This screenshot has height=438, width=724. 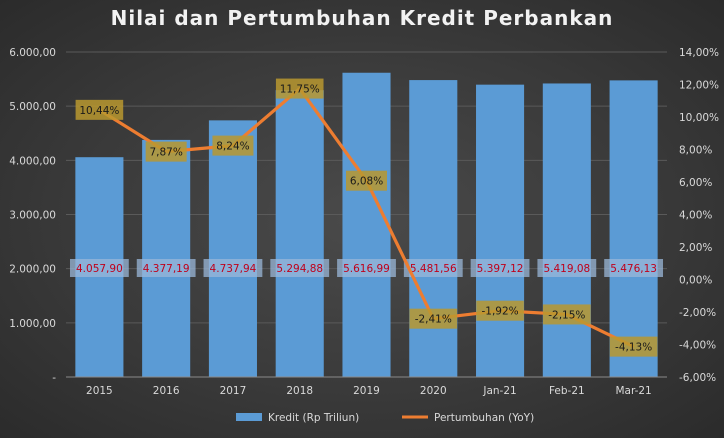 What do you see at coordinates (313, 418) in the screenshot?
I see `legend-label-kredit: Kredit (Rp Triliun)` at bounding box center [313, 418].